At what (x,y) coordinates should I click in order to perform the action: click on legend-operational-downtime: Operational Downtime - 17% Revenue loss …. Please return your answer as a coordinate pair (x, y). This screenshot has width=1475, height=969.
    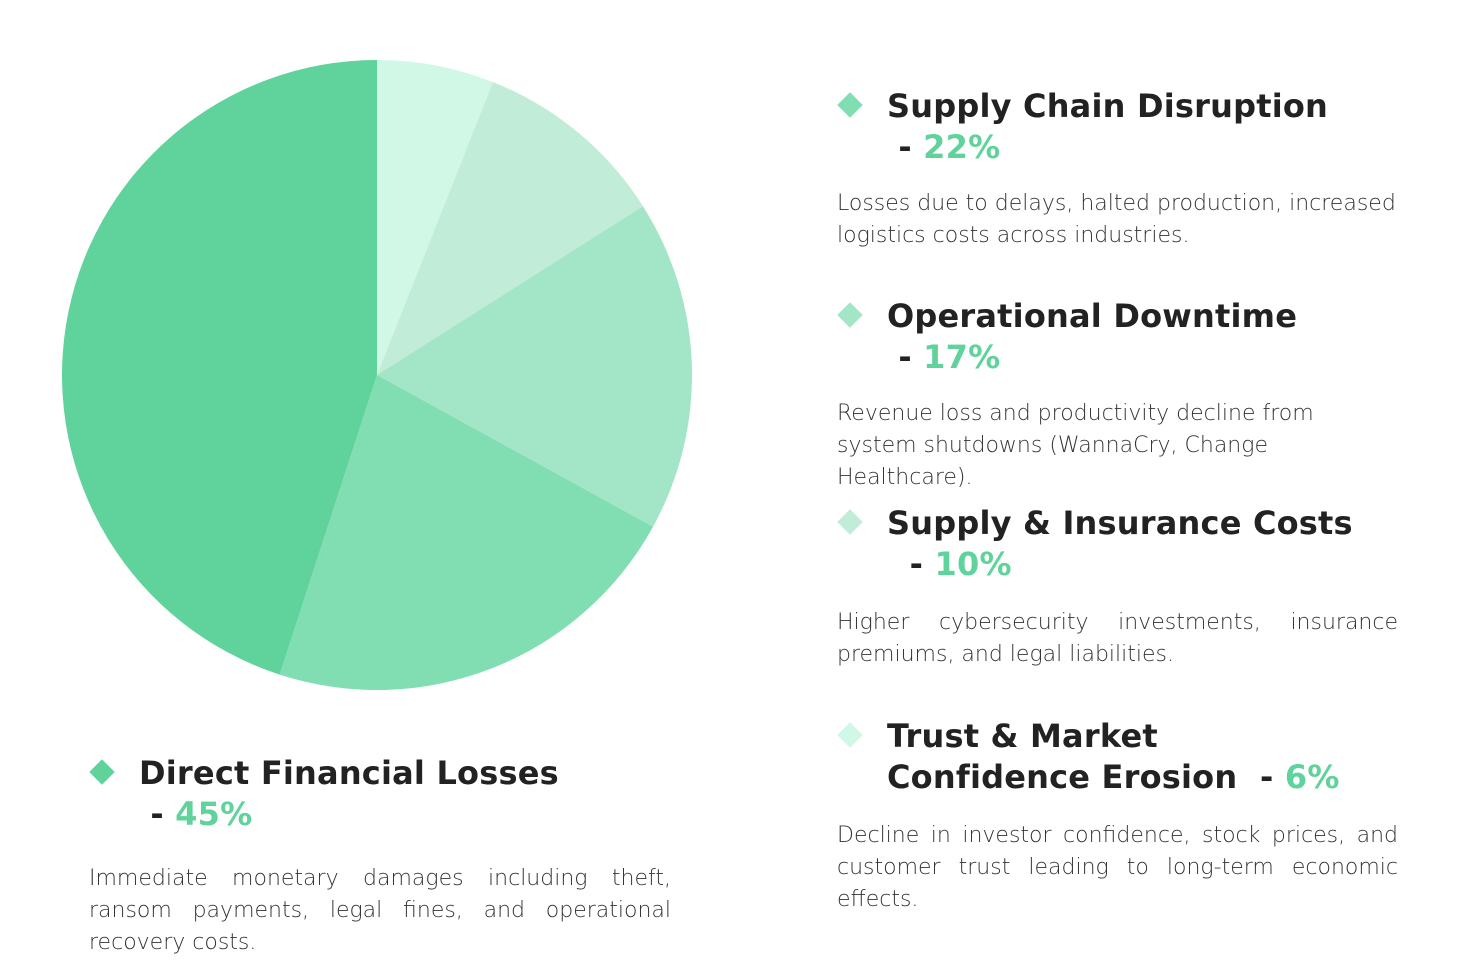
    Looking at the image, I should click on (1117, 395).